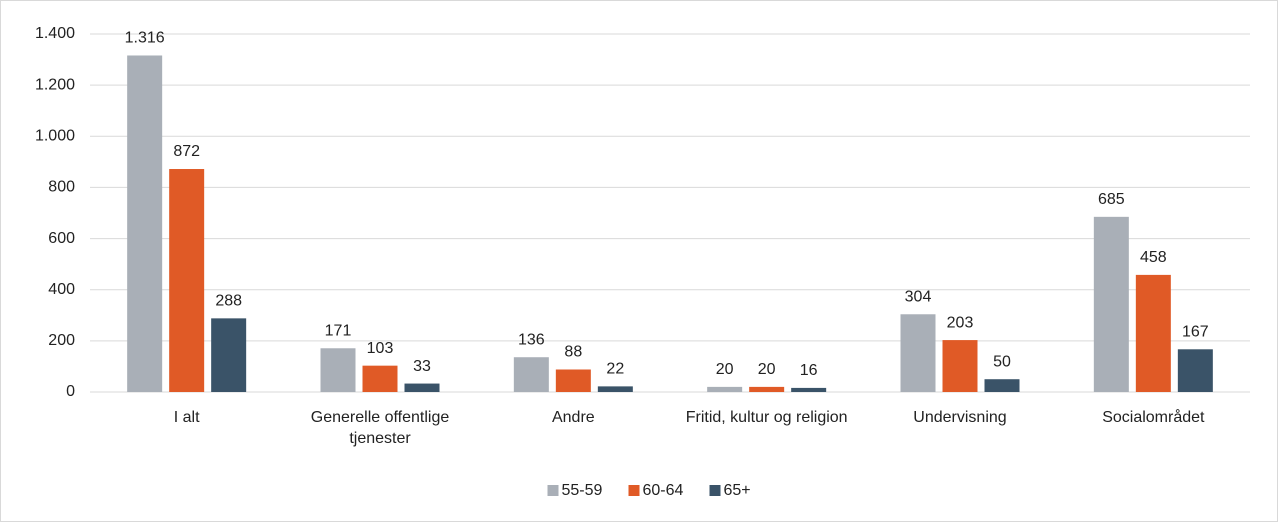 This screenshot has width=1279, height=523. I want to click on data-label: 171, so click(338, 330).